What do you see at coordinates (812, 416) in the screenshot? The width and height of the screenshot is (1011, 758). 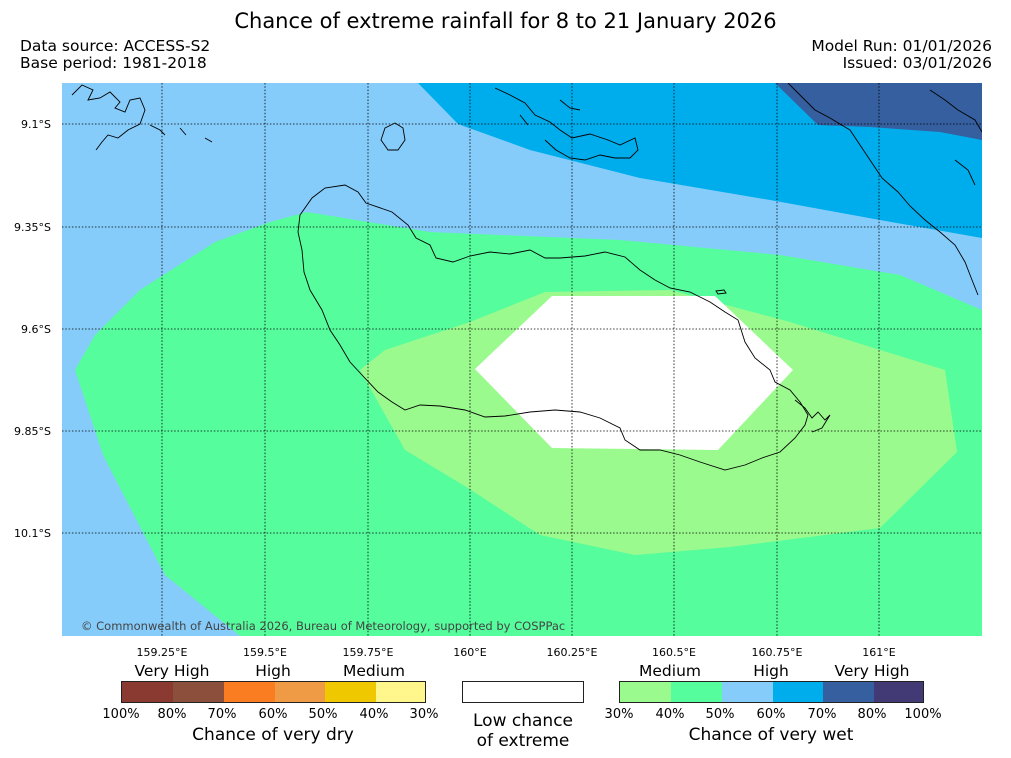 I see `coast-east-tip` at bounding box center [812, 416].